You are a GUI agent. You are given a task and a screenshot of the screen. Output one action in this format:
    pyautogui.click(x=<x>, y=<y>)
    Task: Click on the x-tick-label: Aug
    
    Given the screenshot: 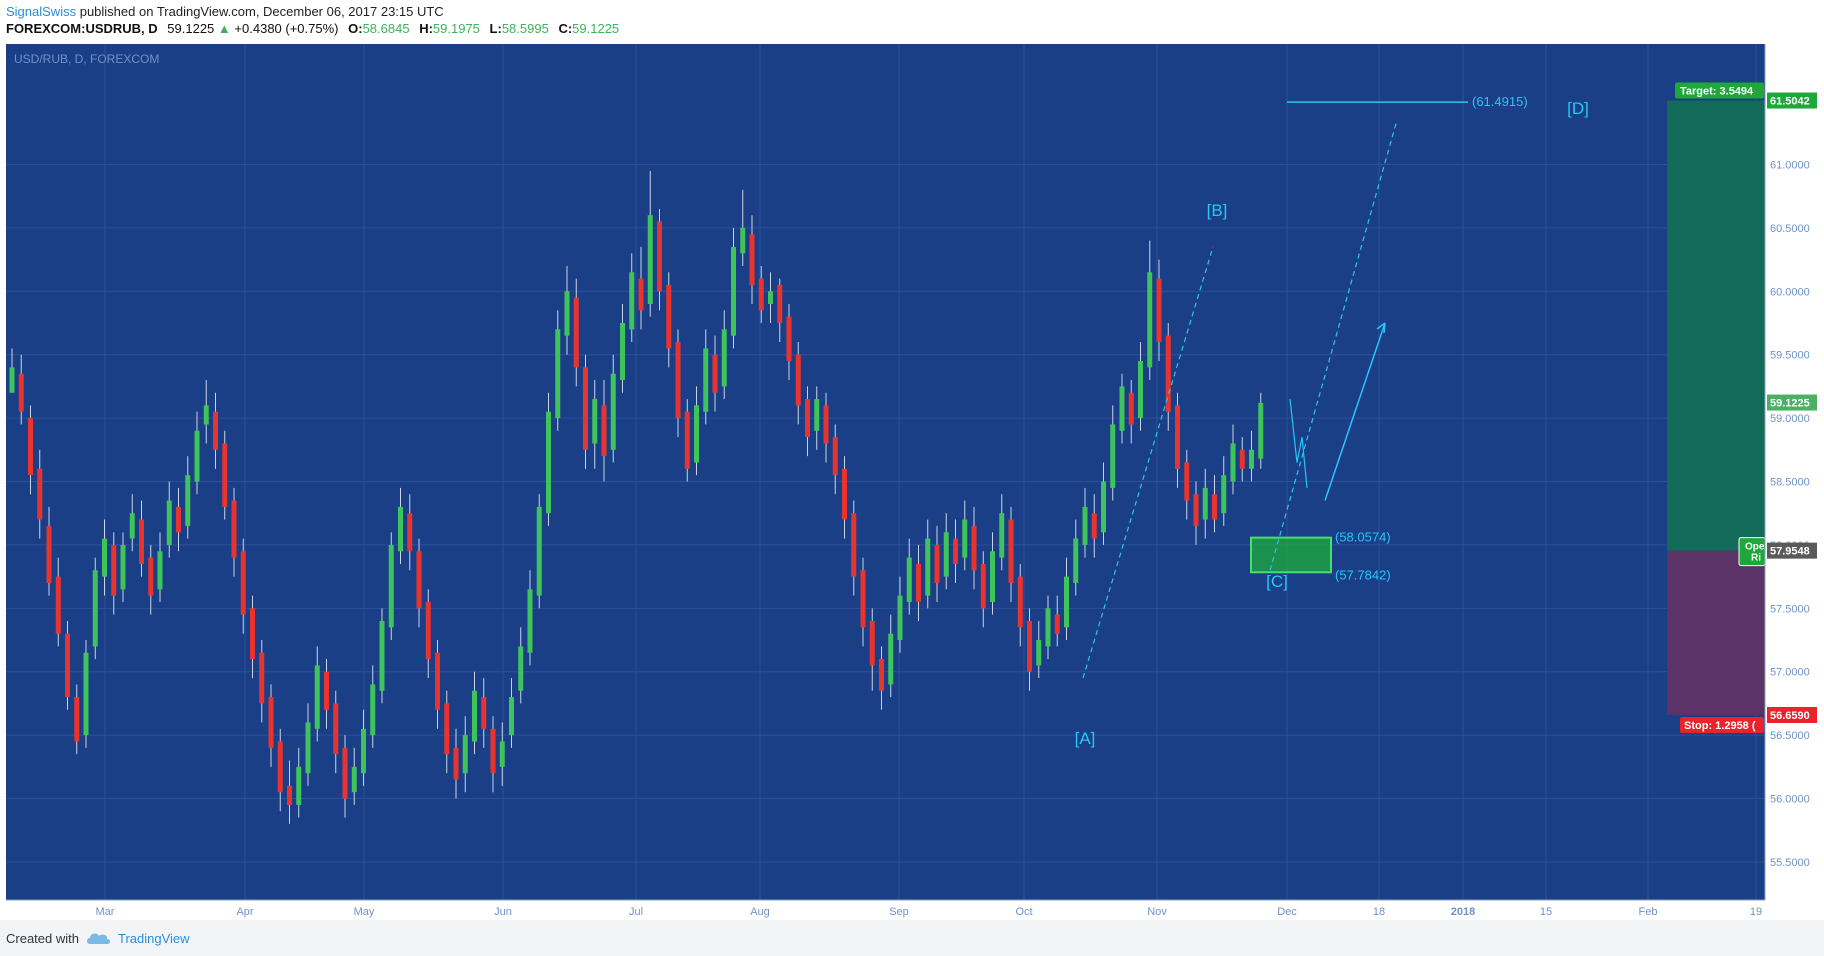 What is the action you would take?
    pyautogui.click(x=760, y=912)
    